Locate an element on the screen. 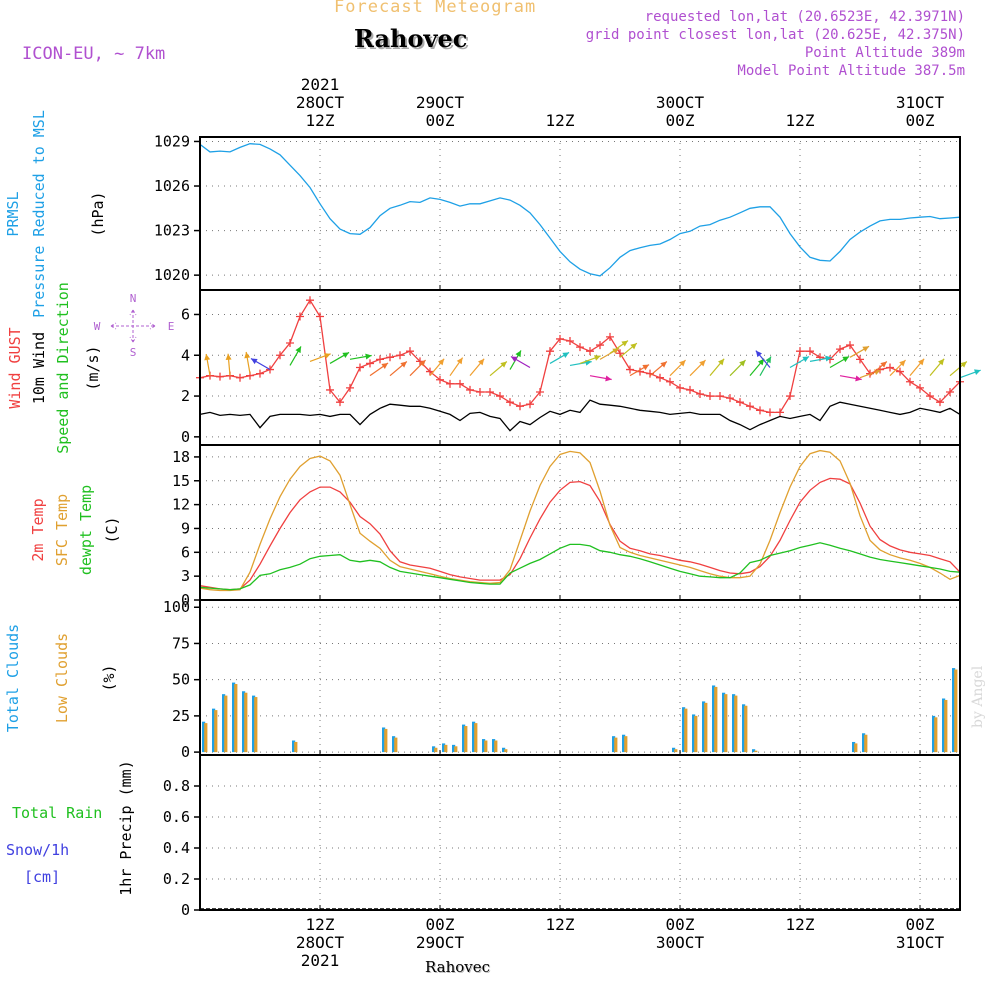 Image resolution: width=1000 pixels, height=1000 pixels. y-tick-label: 75 is located at coordinates (181, 643).